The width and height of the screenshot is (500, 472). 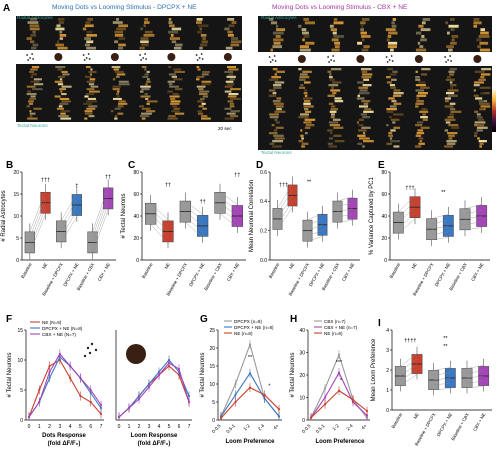 I want to click on x-tick-label: Baseline, so click(x=394, y=271).